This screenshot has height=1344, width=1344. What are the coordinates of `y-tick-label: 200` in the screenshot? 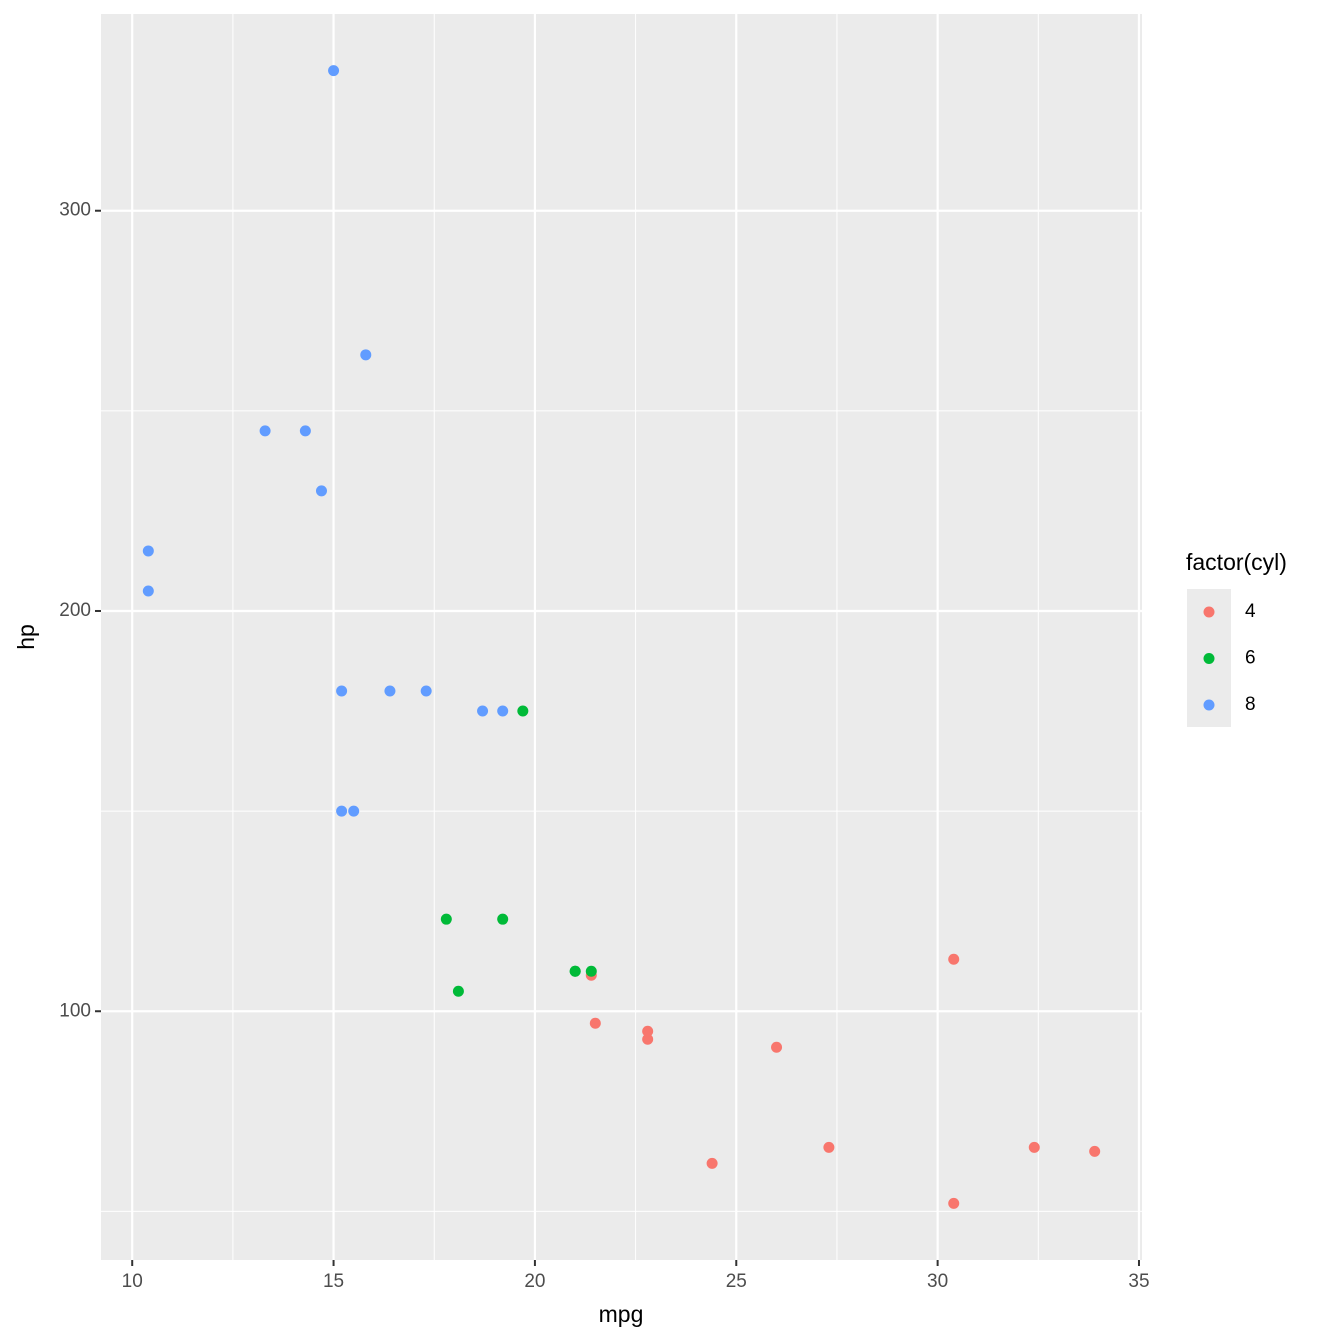 It's located at (75, 610).